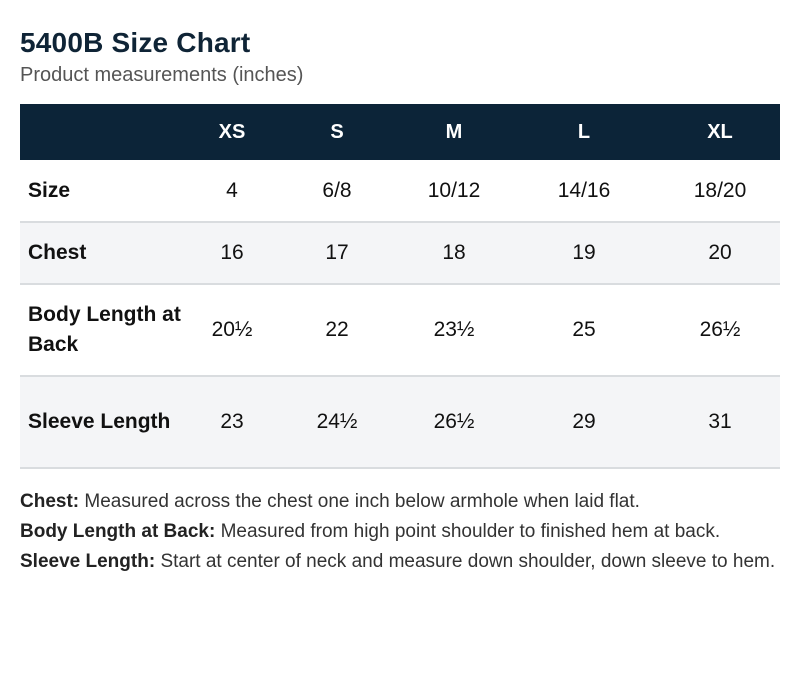  I want to click on column-header-xl: XL, so click(720, 131).